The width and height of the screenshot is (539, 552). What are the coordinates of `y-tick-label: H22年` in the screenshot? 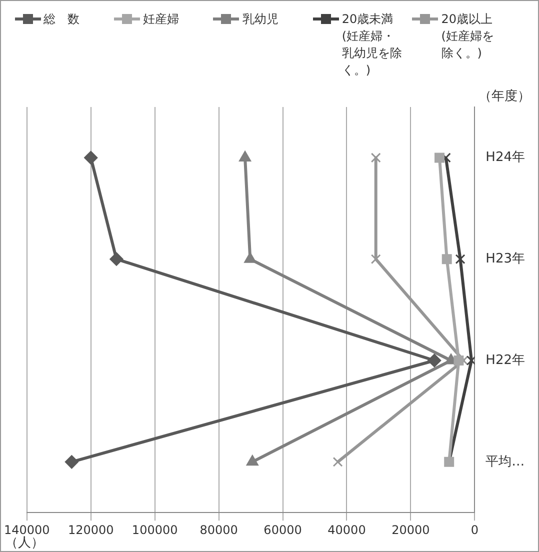 It's located at (506, 360).